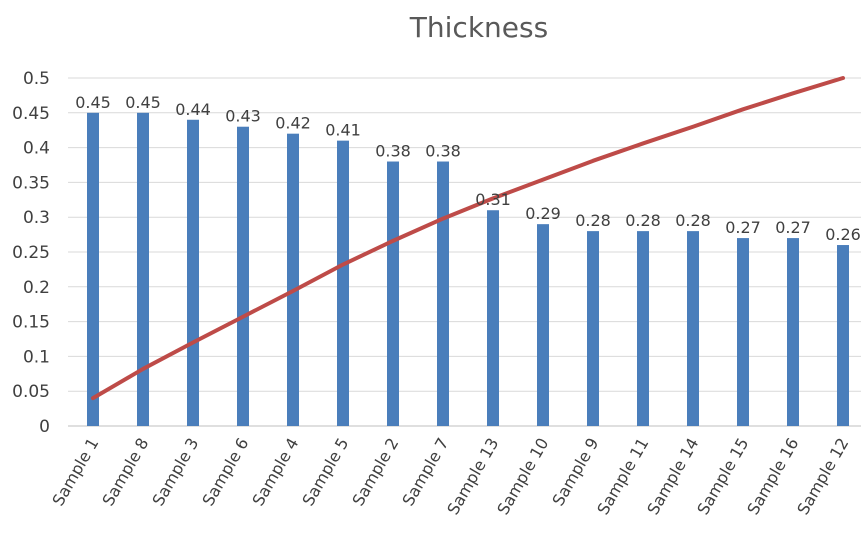 Image resolution: width=861 pixels, height=539 pixels. I want to click on data-label: 0.26, so click(843, 234).